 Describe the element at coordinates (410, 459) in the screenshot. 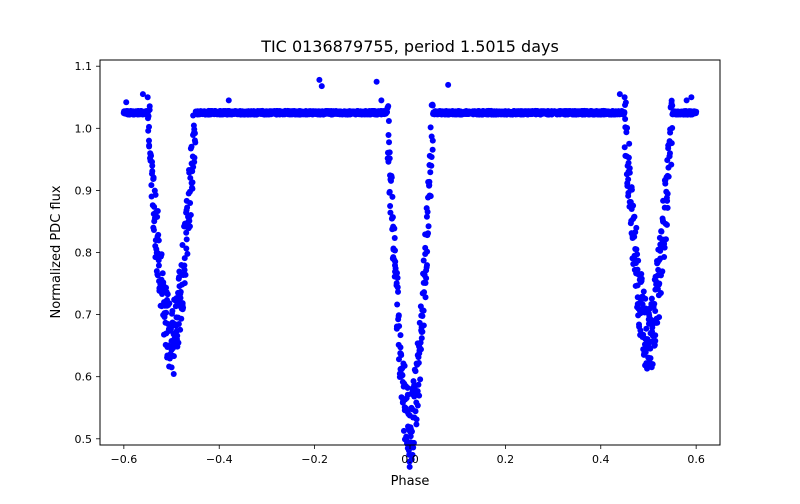

I see `x-tick-label: 0.0` at that location.